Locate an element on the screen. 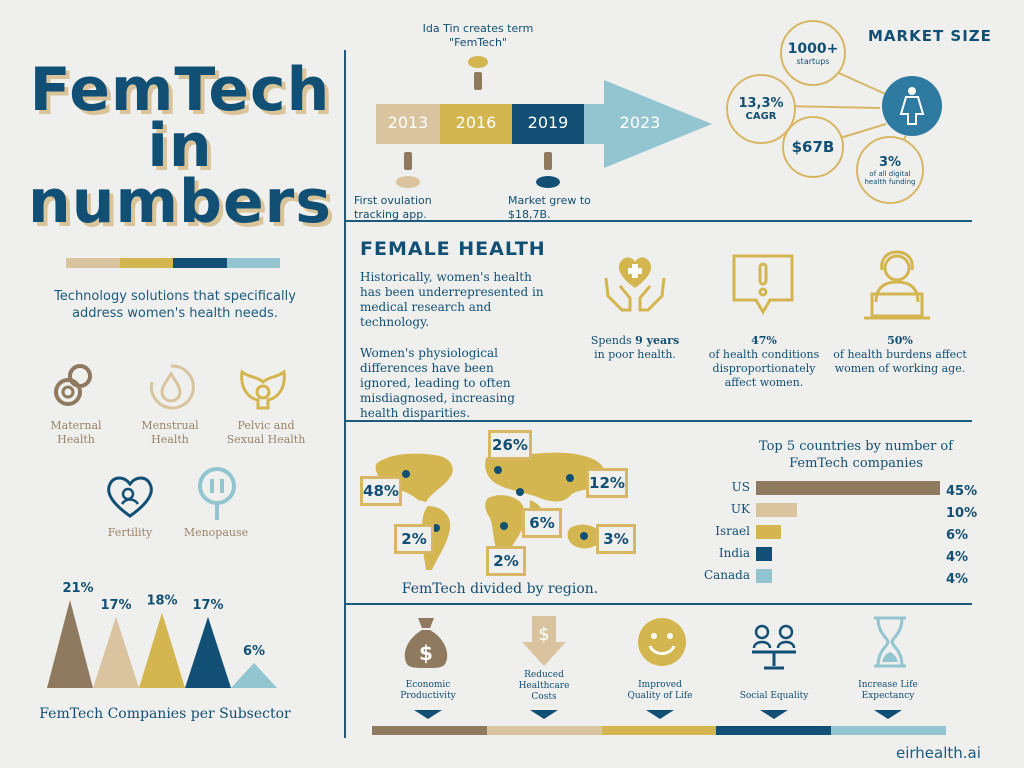 This screenshot has height=768, width=1024. country-name: India is located at coordinates (734, 553).